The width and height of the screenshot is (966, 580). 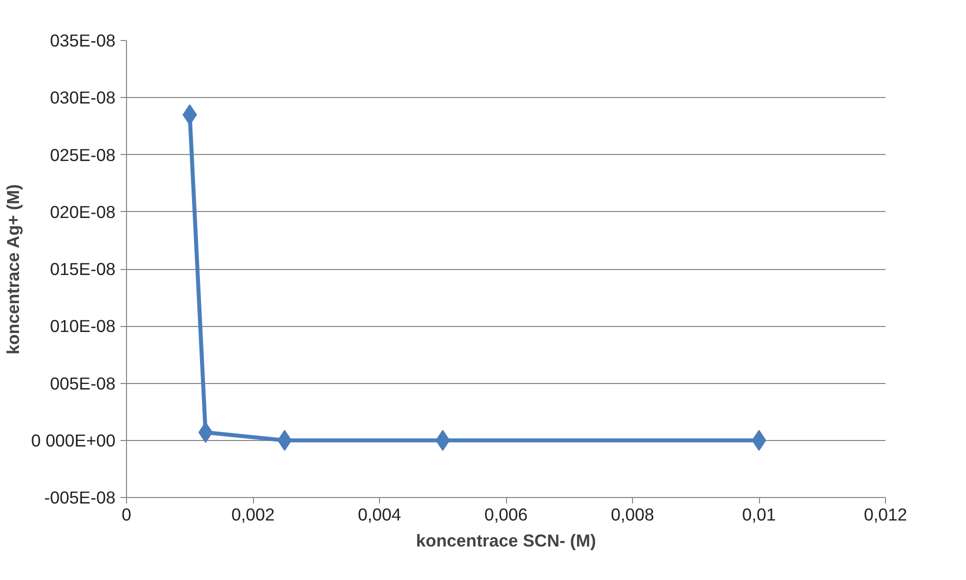 I want to click on x-tick-label: 0,01, so click(x=759, y=514).